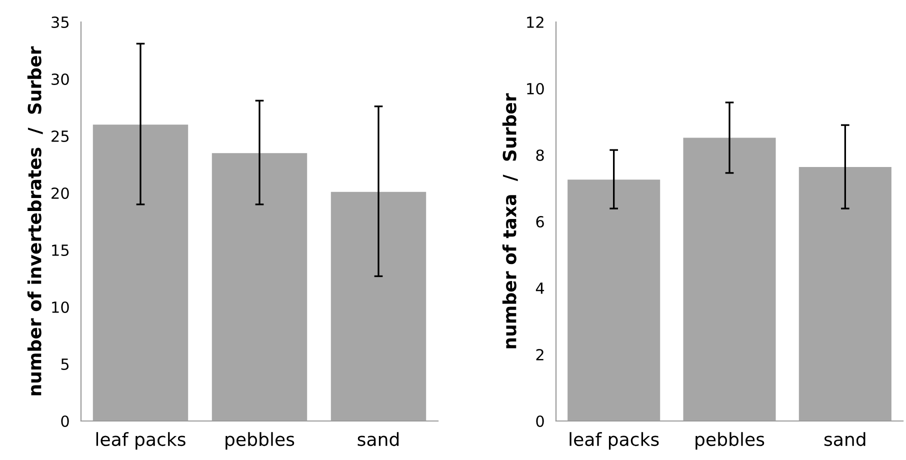 The width and height of the screenshot is (906, 460). What do you see at coordinates (35, 221) in the screenshot?
I see `y-axis-title: number of invertebrates / Surber` at bounding box center [35, 221].